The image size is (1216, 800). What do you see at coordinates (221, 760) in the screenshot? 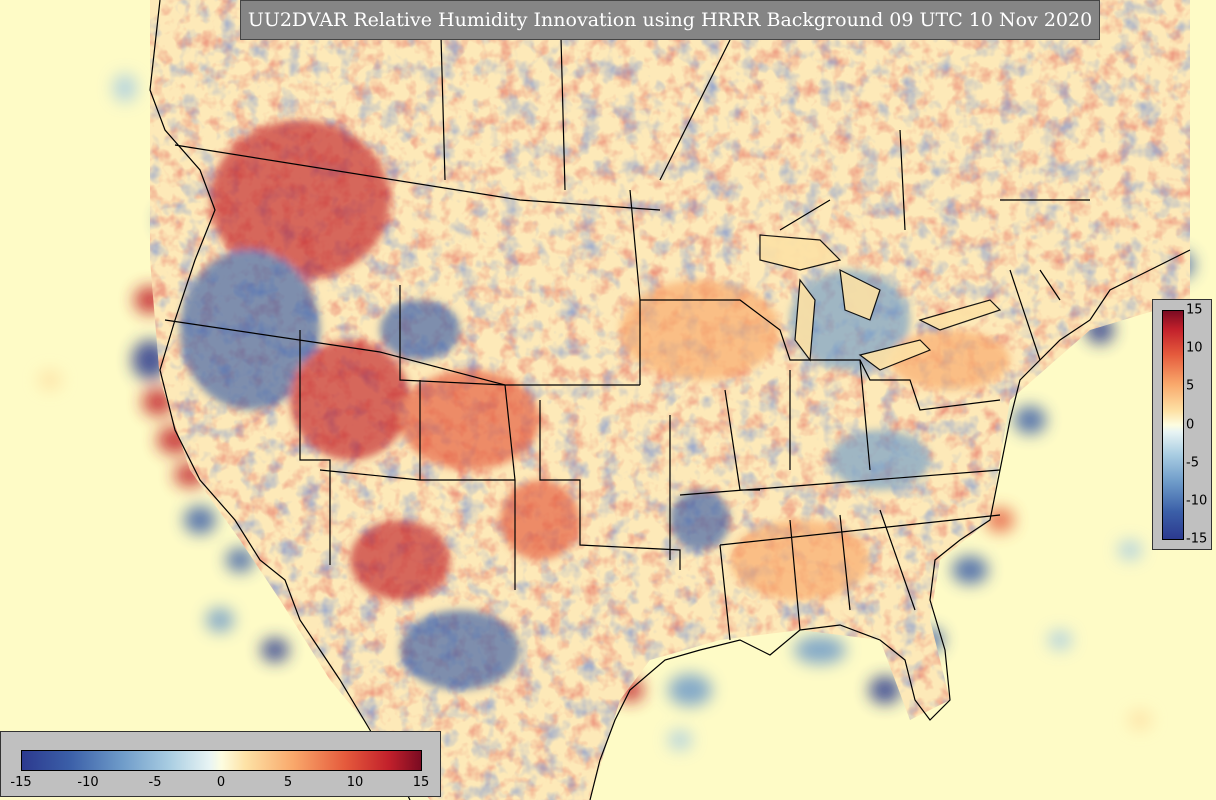
I see `horizontal-colorbar-gradient` at bounding box center [221, 760].